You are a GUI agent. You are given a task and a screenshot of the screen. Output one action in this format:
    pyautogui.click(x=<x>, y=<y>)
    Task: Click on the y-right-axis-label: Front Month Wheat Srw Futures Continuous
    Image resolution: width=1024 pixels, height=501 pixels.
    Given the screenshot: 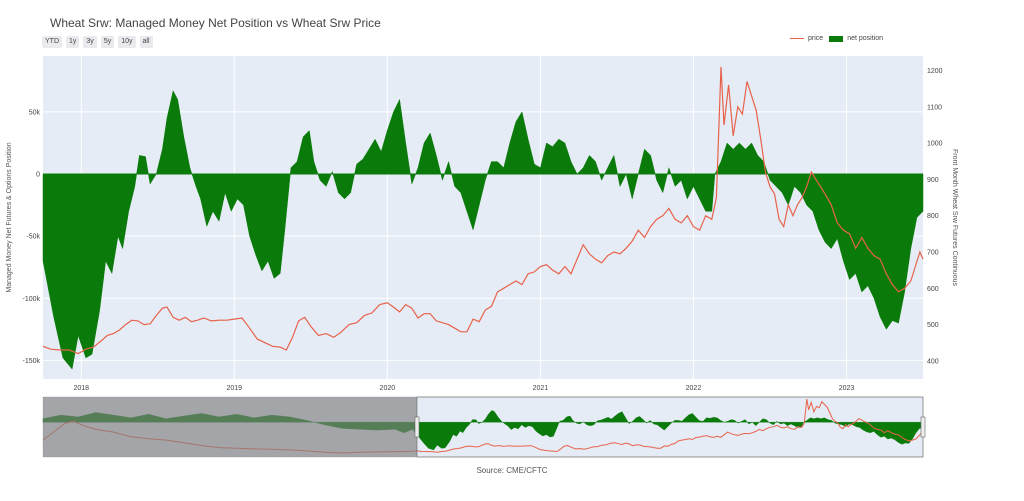 What is the action you would take?
    pyautogui.click(x=954, y=217)
    